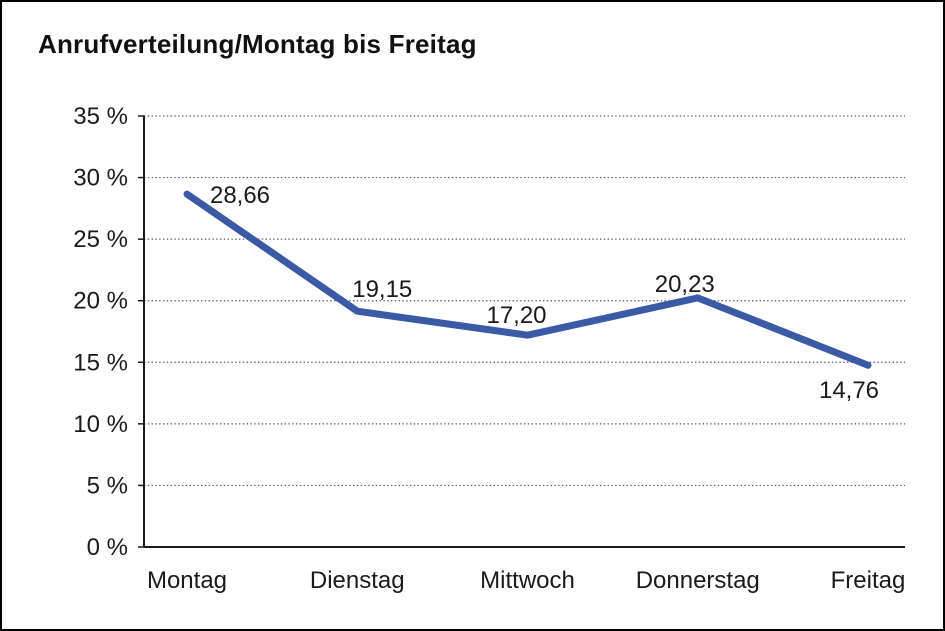 This screenshot has width=945, height=631. What do you see at coordinates (527, 580) in the screenshot?
I see `x-axis-label: Mittwoch` at bounding box center [527, 580].